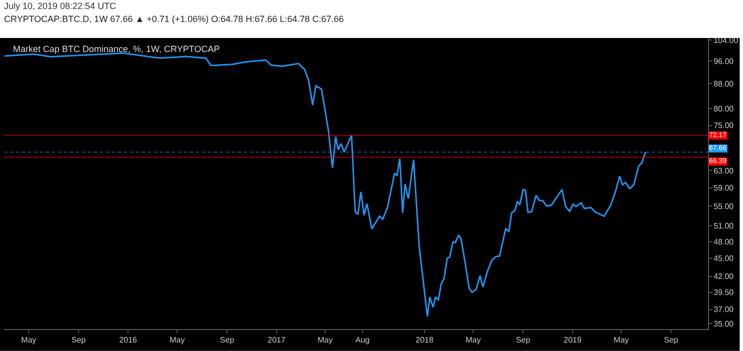 Image resolution: width=743 pixels, height=351 pixels. Describe the element at coordinates (573, 340) in the screenshot. I see `x-tick-label: 2019` at that location.